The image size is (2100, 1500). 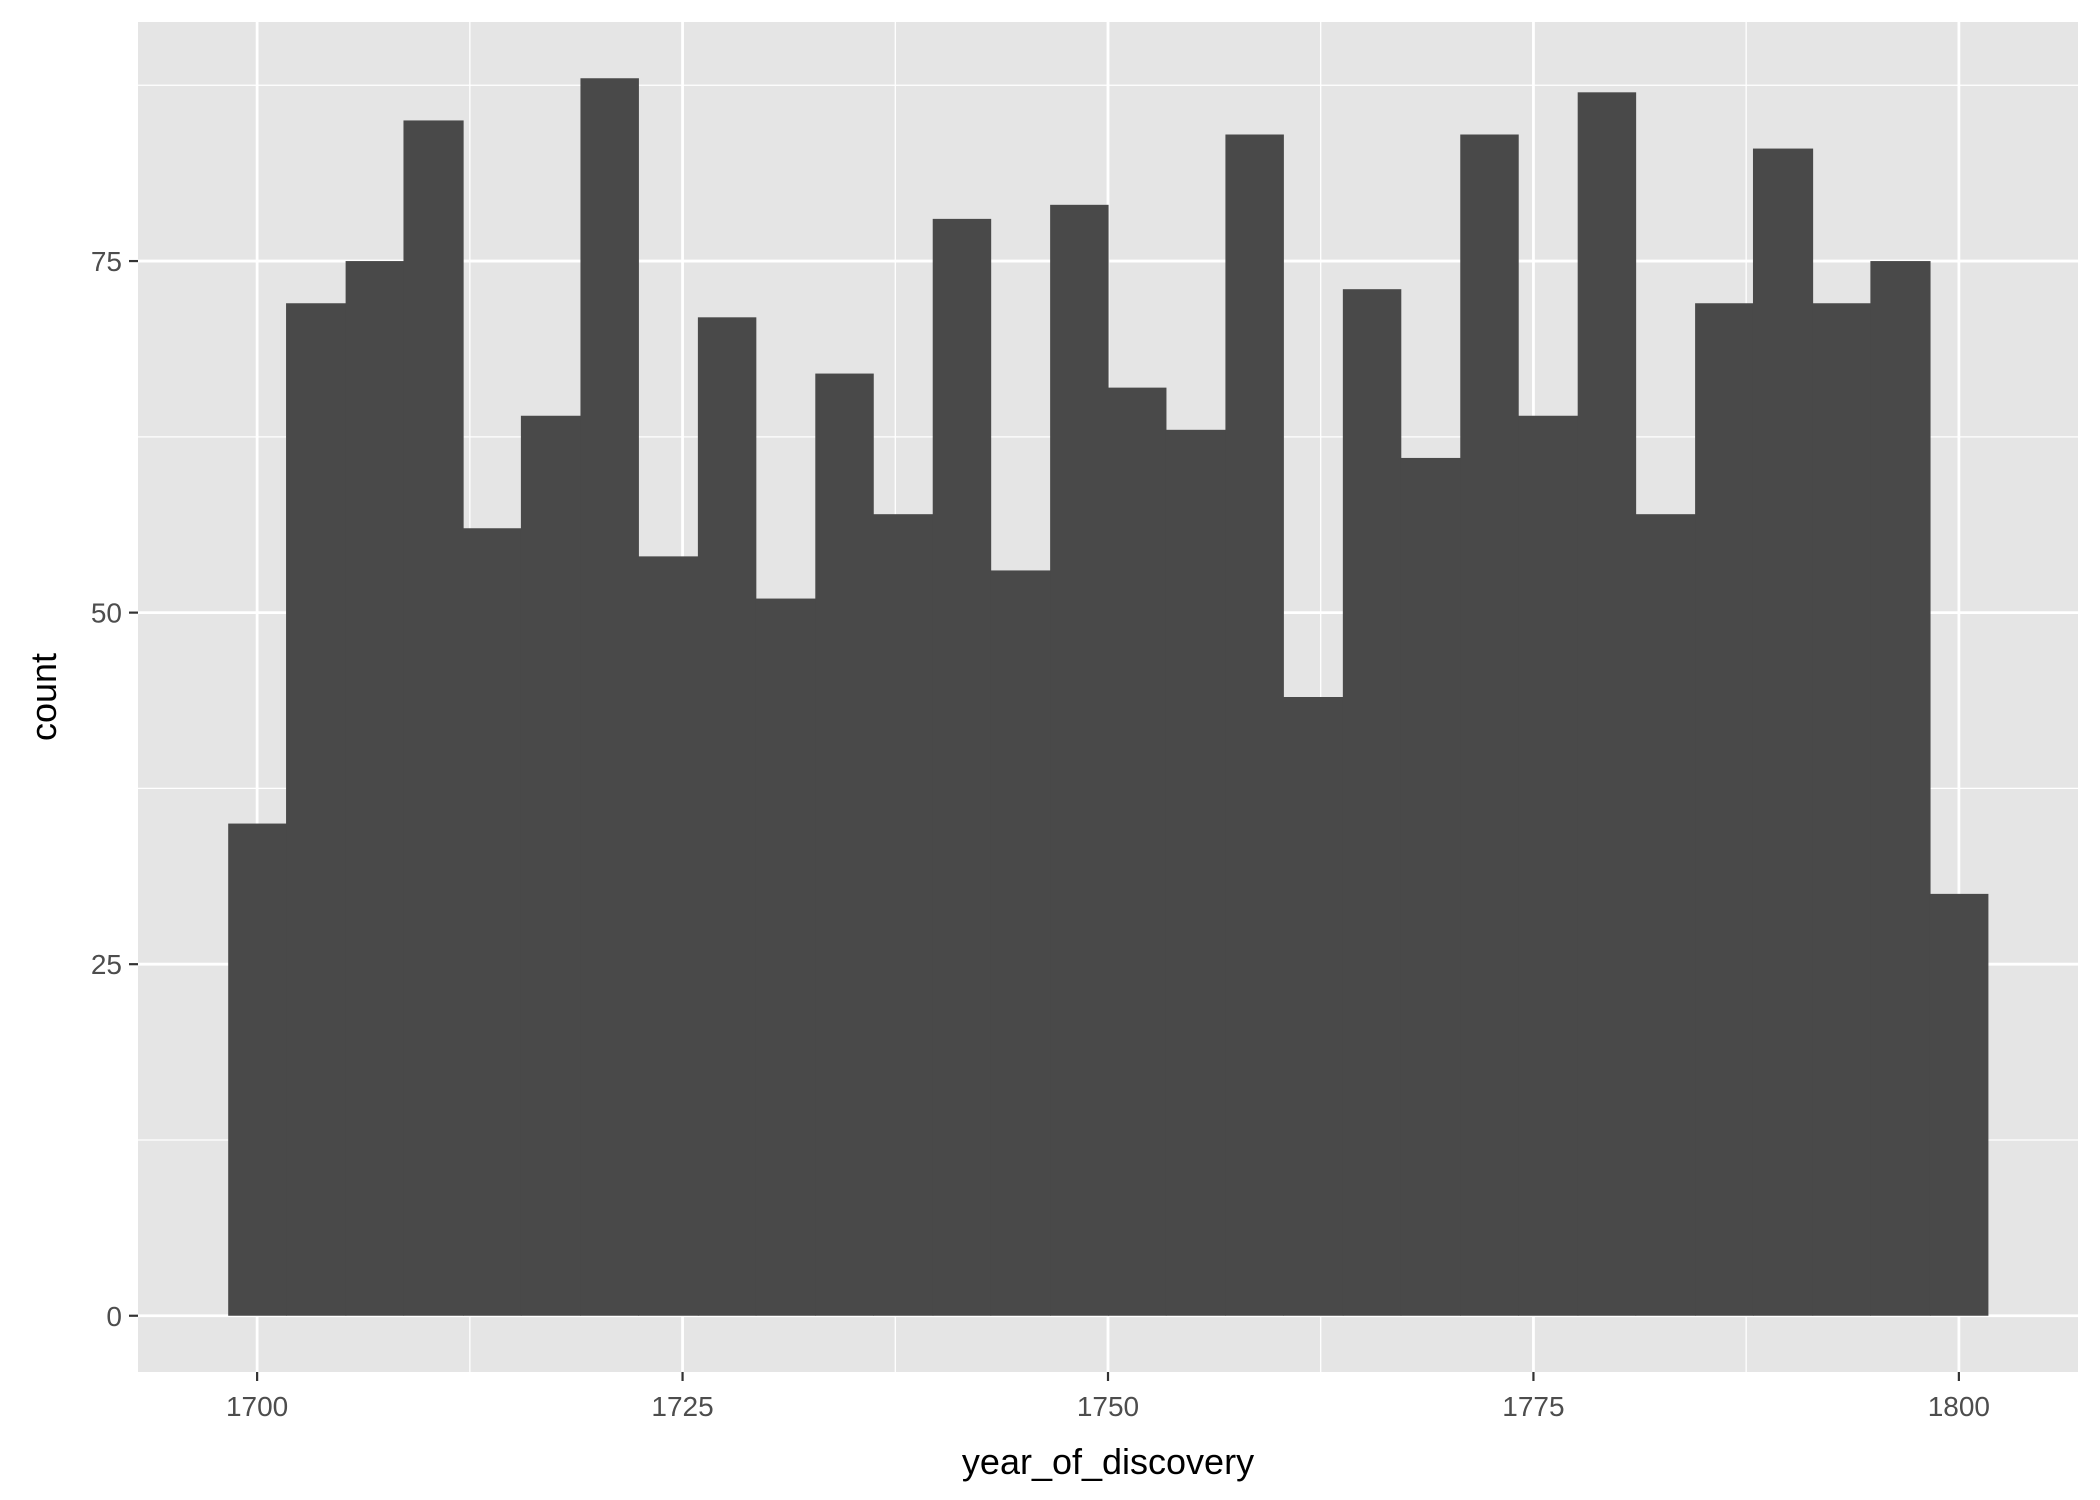 I want to click on y-tick-label: 75, so click(x=106, y=261).